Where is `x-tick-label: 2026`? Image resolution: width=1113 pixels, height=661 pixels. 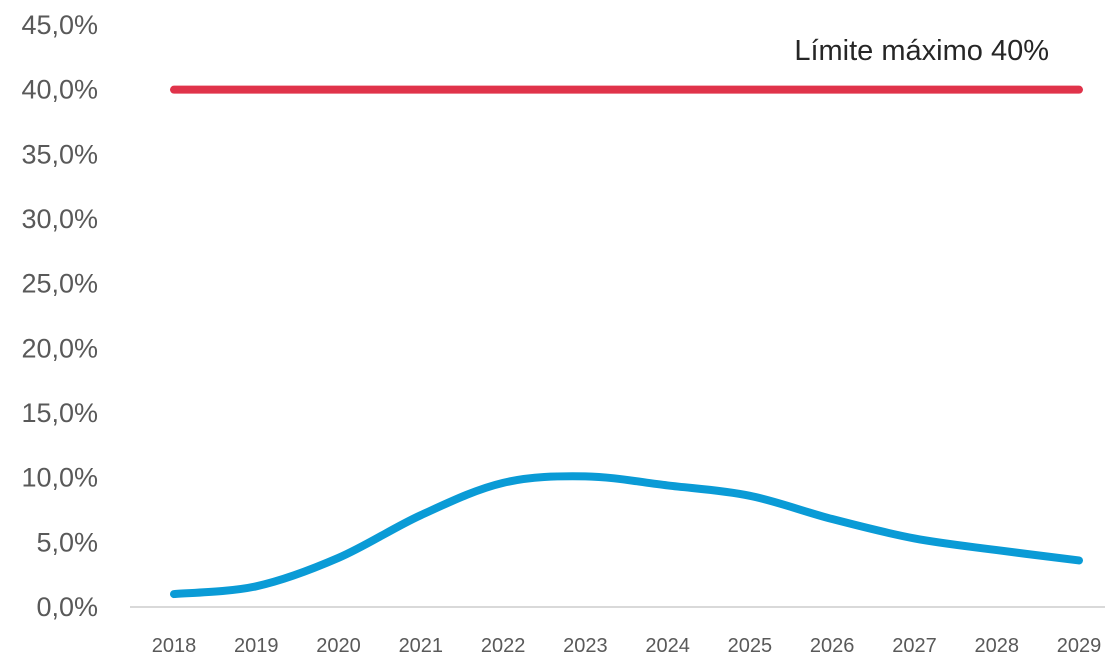 x-tick-label: 2026 is located at coordinates (832, 646).